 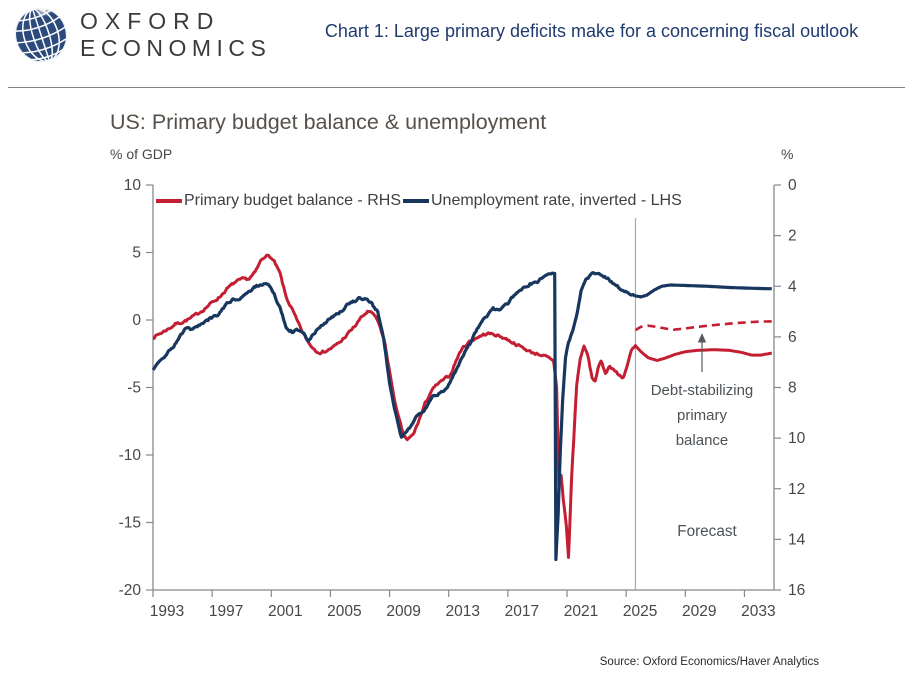 I want to click on x-axis-tick-label: 2025, so click(x=640, y=611).